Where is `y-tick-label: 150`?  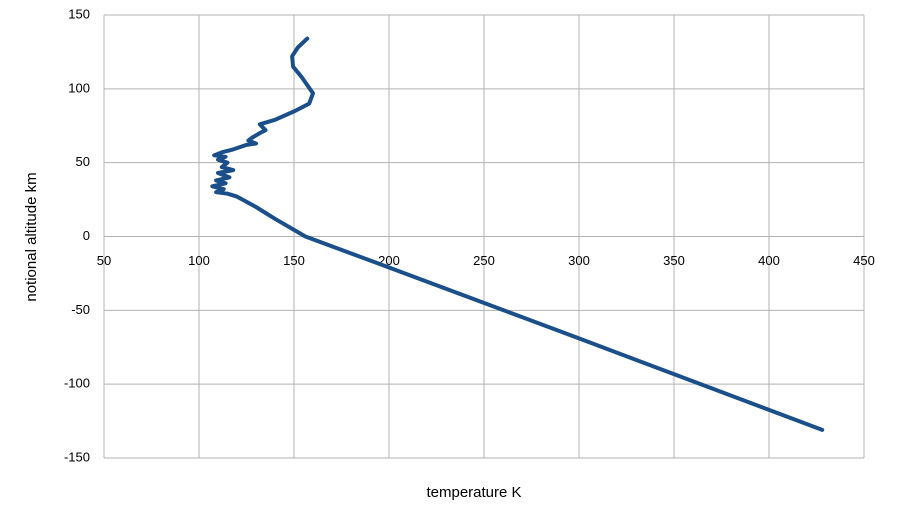 y-tick-label: 150 is located at coordinates (79, 13).